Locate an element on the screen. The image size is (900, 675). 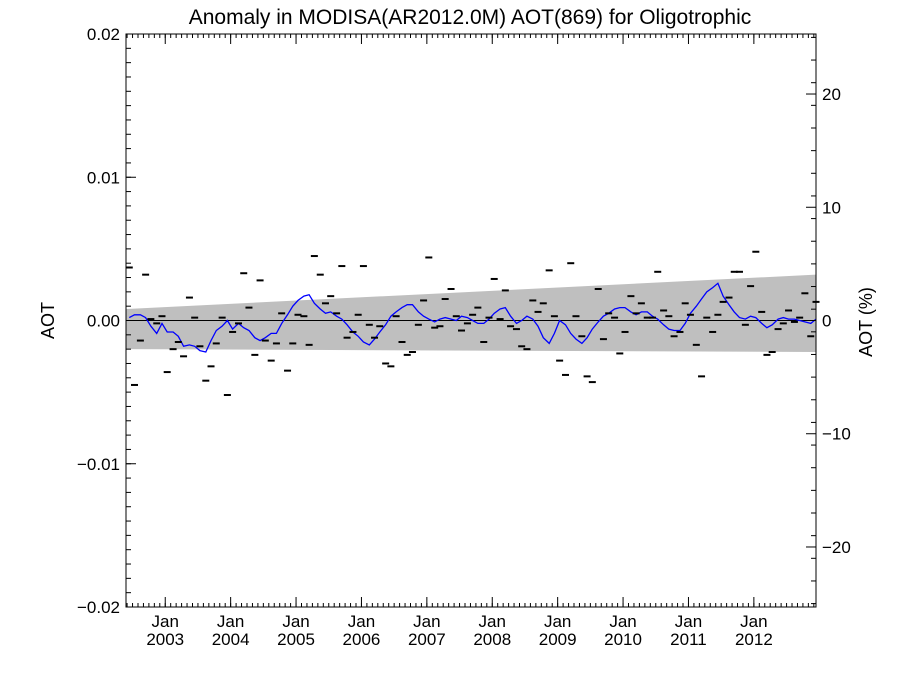
x-tick-label-year: 2012 is located at coordinates (754, 639).